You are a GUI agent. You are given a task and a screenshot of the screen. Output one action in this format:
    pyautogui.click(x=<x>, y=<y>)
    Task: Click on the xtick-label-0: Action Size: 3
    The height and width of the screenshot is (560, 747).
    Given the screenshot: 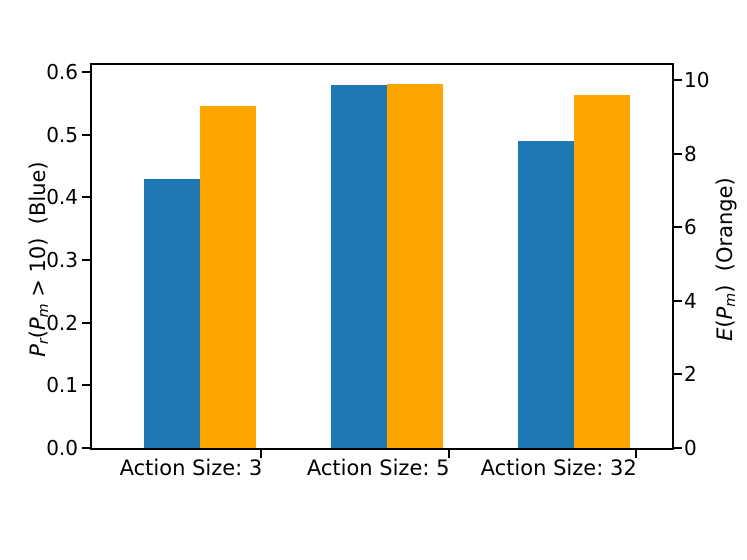 What is the action you would take?
    pyautogui.click(x=191, y=468)
    